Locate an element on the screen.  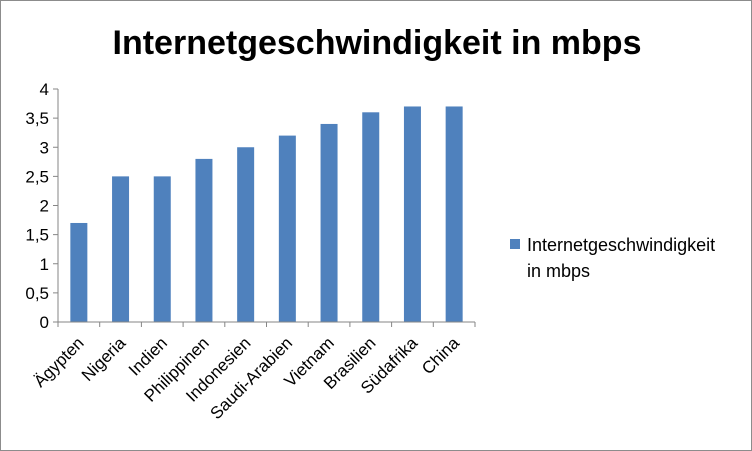
x-tick-label: Ägypten is located at coordinates (59, 362).